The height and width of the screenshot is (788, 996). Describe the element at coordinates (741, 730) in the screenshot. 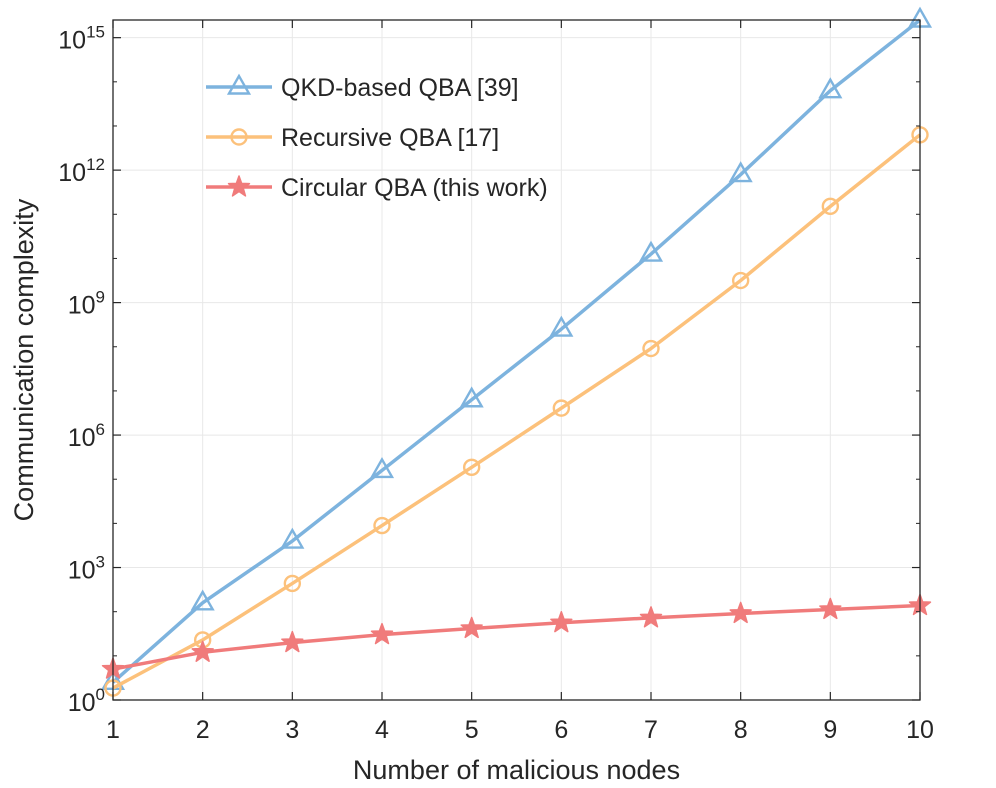

I see `x-tick-label: 8` at that location.